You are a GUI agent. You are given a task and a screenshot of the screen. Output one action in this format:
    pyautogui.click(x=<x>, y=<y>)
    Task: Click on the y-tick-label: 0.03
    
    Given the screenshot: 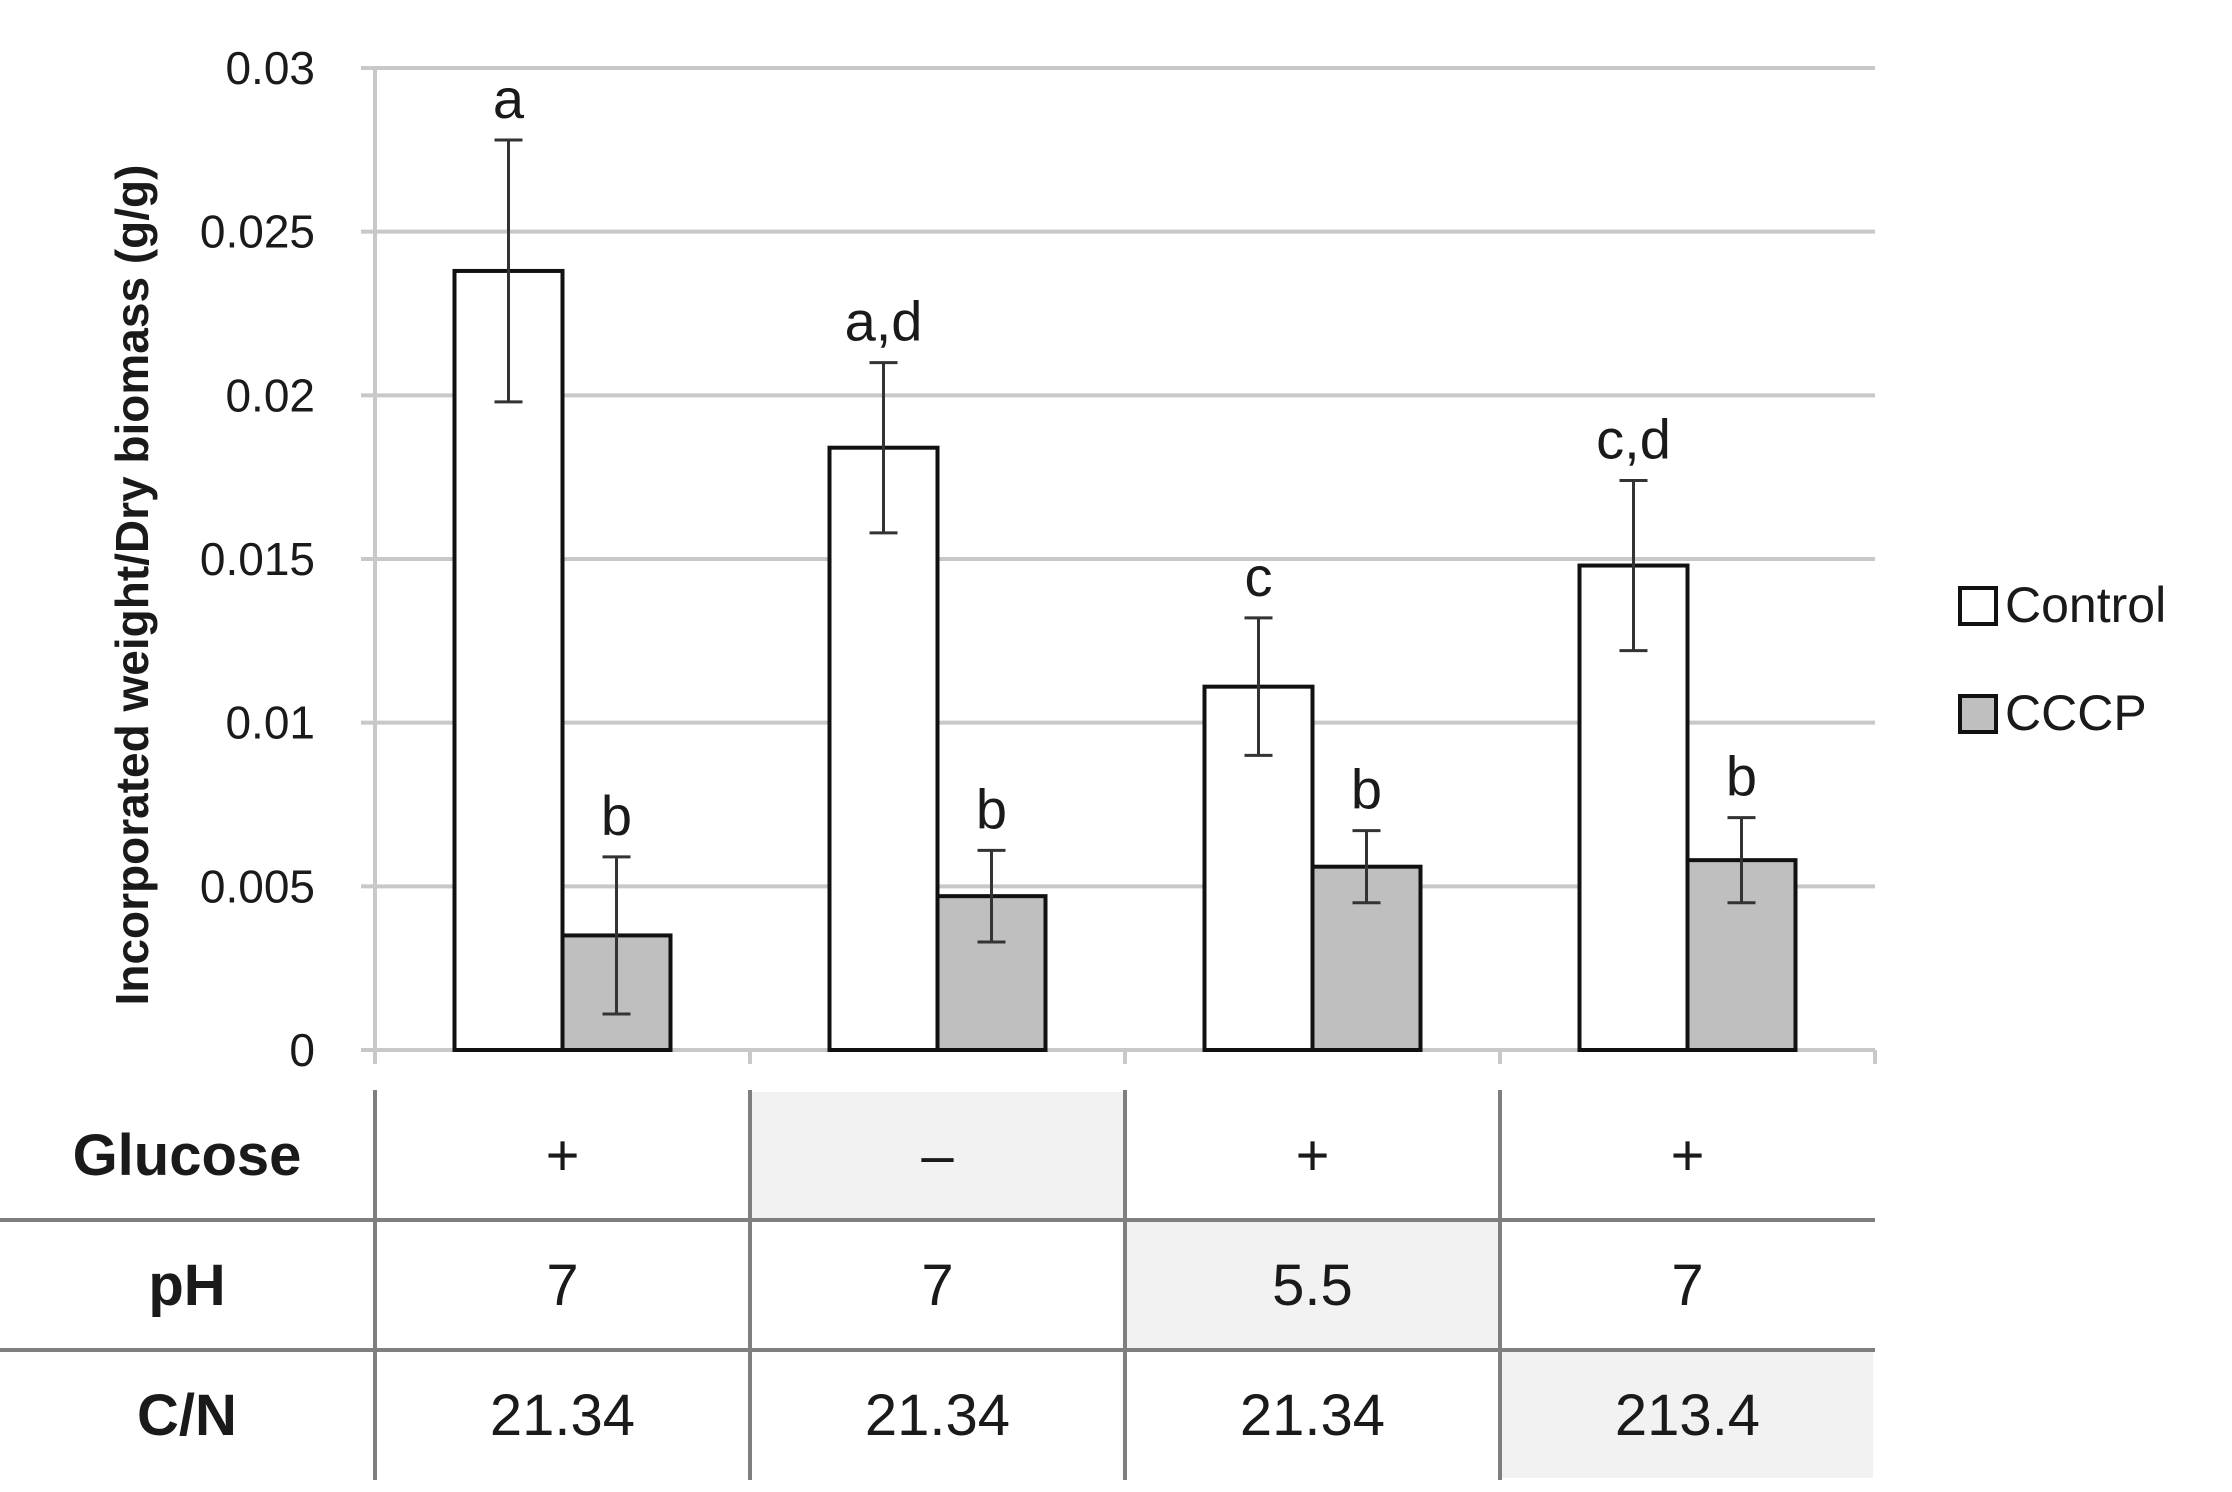 What is the action you would take?
    pyautogui.click(x=270, y=68)
    